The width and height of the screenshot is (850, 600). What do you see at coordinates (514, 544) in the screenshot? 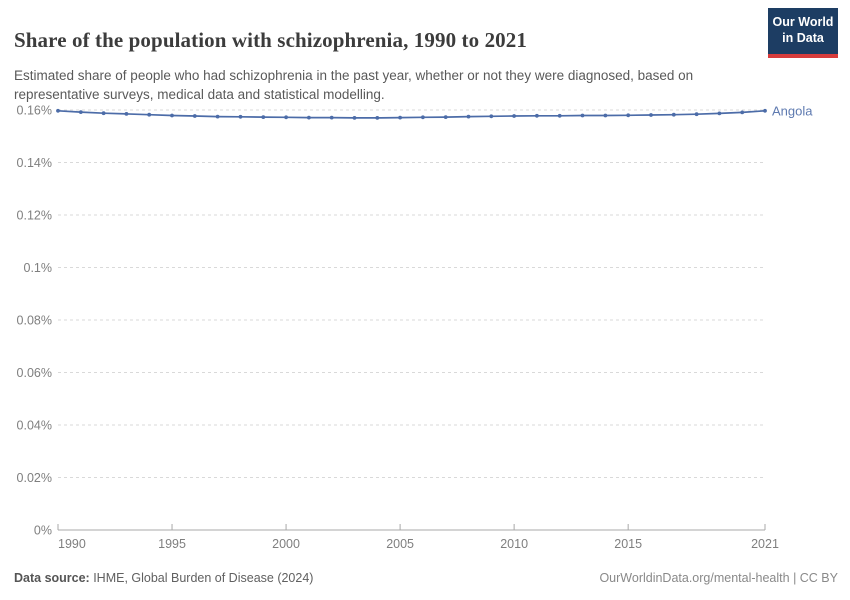
I see `x-tick-label: 2010` at bounding box center [514, 544].